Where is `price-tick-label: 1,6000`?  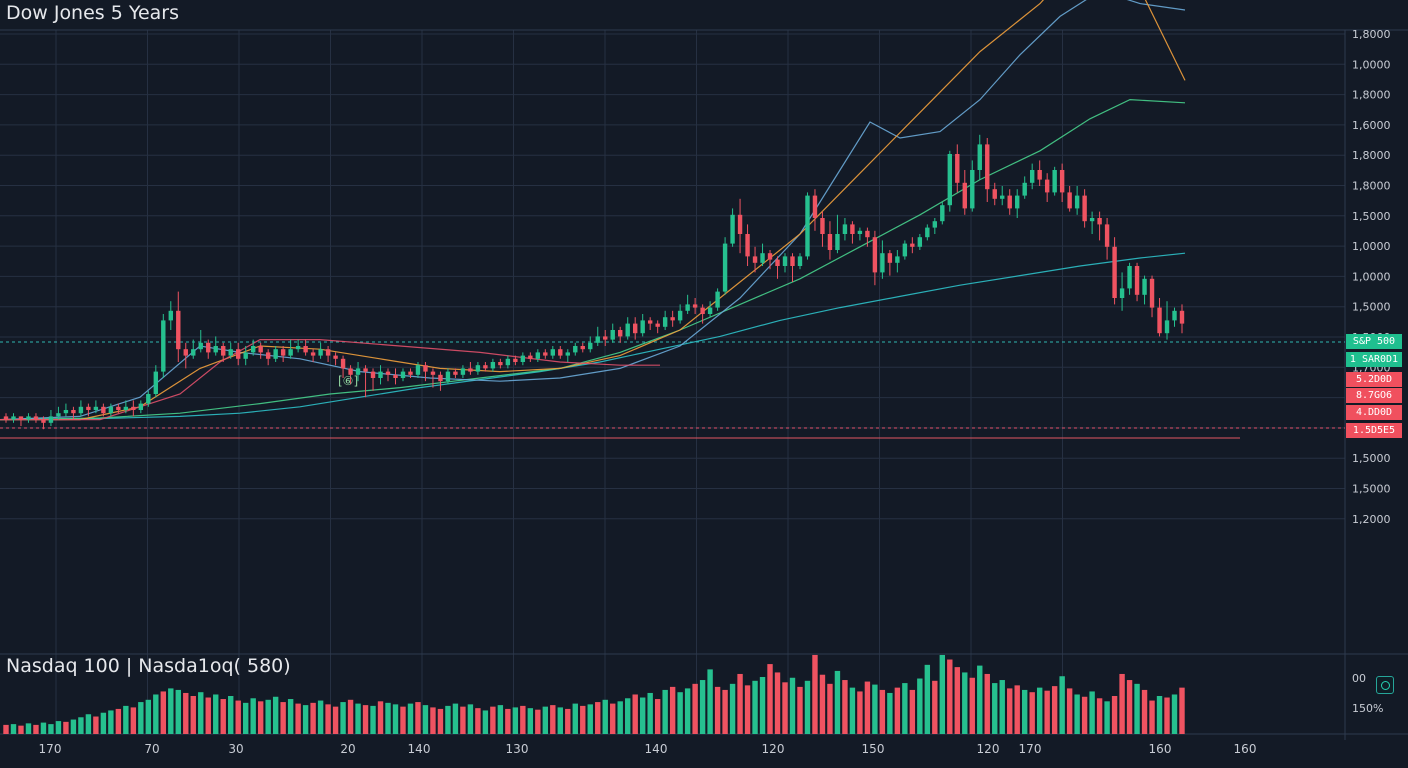
price-tick-label: 1,6000 is located at coordinates (1371, 125).